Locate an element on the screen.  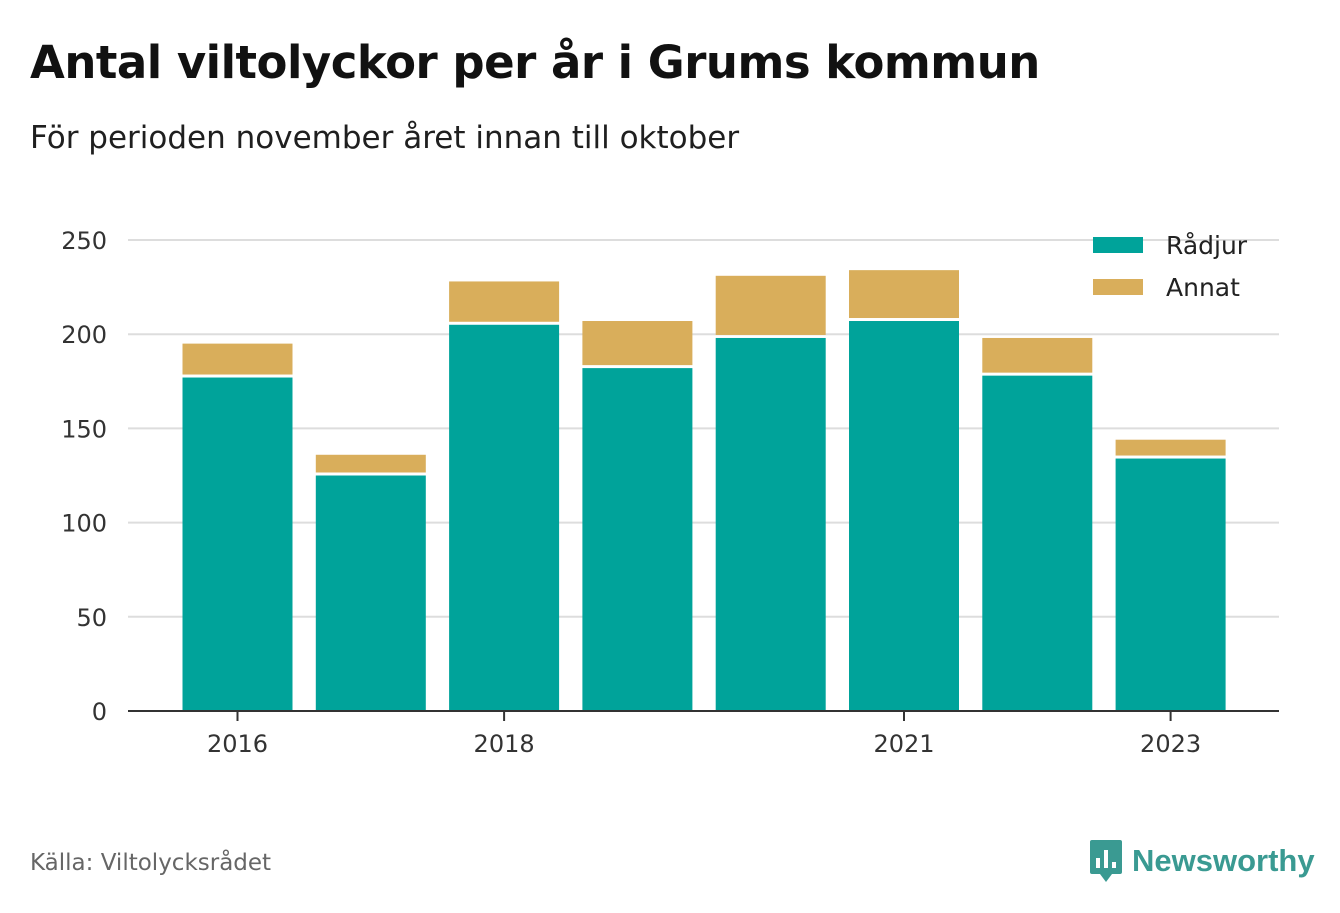
legend-label: Annat is located at coordinates (1203, 287).